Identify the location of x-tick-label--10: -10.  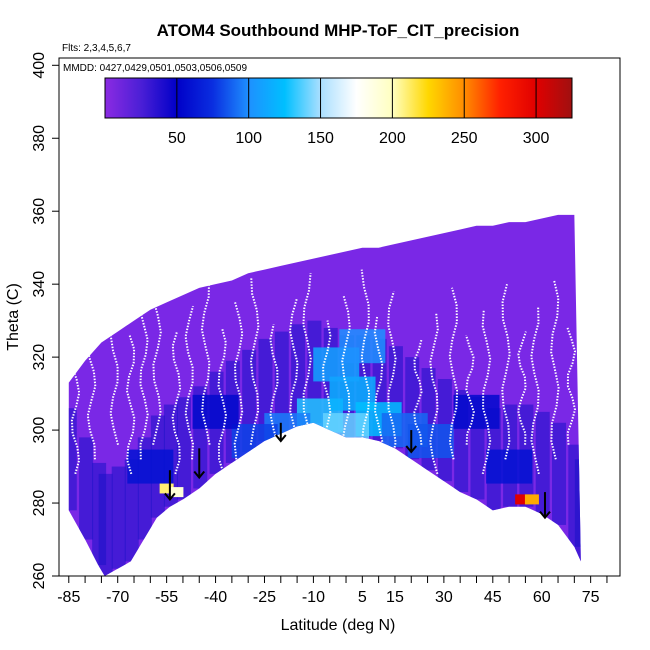
(313, 597).